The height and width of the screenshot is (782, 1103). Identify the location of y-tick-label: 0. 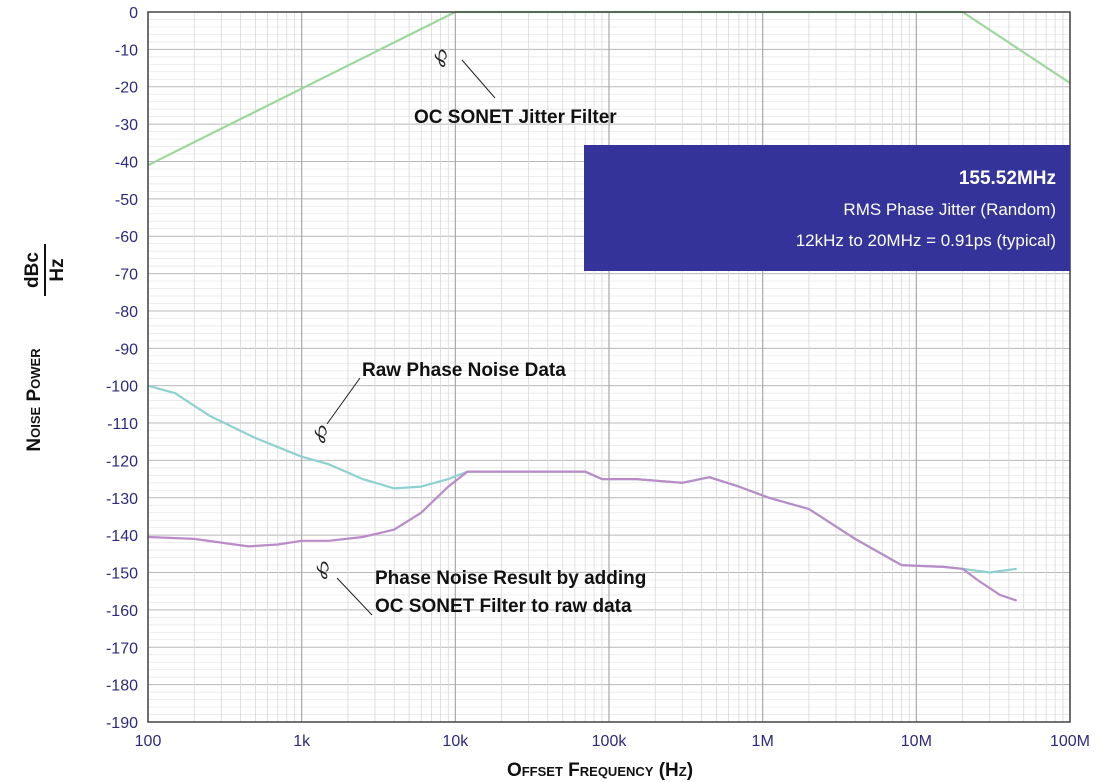
(133, 13).